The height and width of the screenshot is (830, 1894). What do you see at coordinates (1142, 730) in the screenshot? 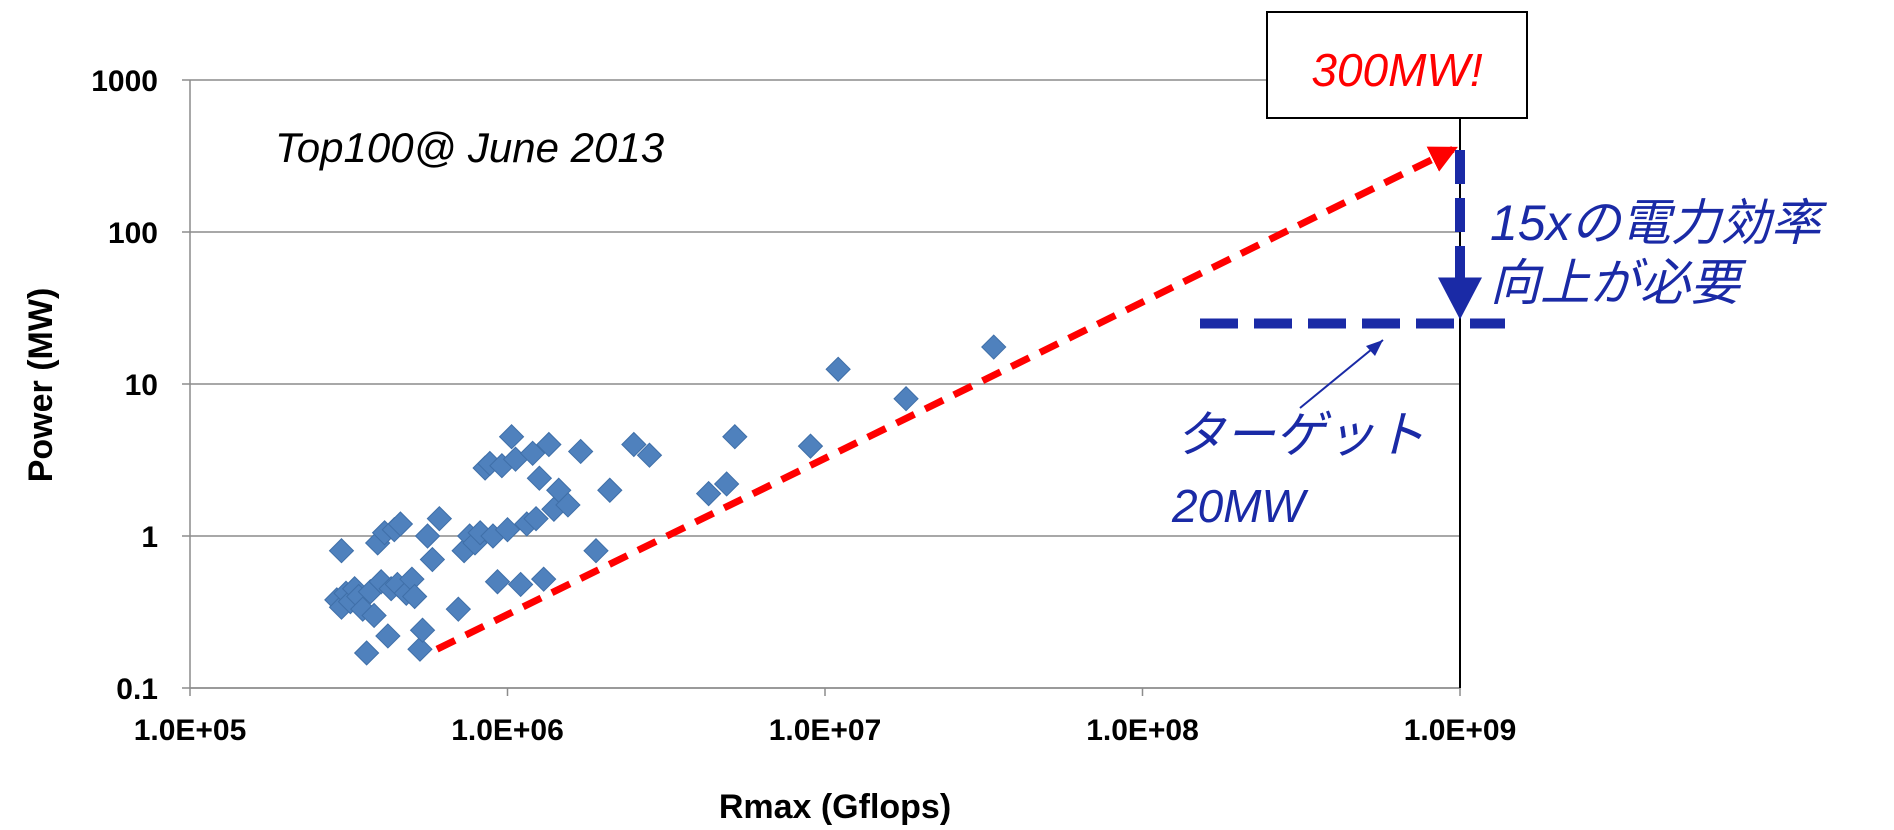
I see `x-tick-label: 1.0E+08` at bounding box center [1142, 730].